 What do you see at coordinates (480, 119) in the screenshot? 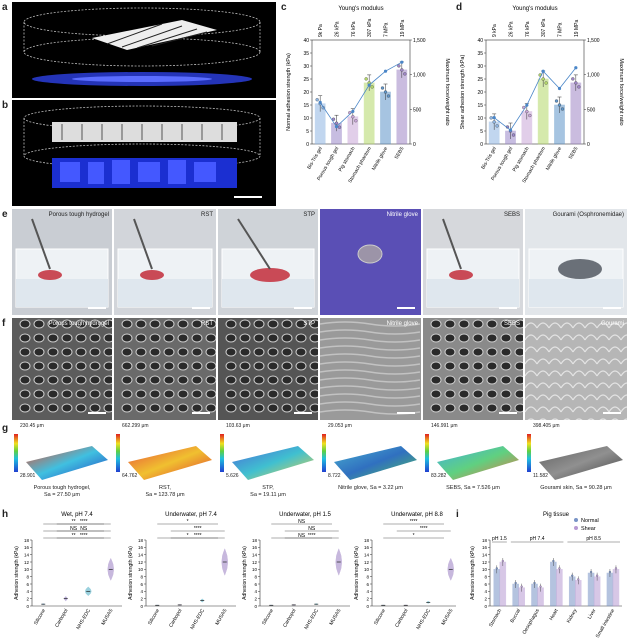
I see `y-tick-label: 10` at bounding box center [480, 119].